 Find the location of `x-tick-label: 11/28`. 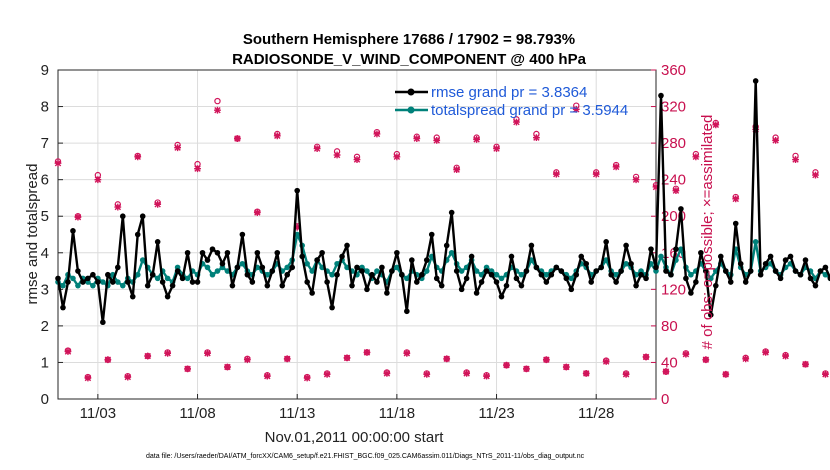

x-tick-label: 11/28 is located at coordinates (596, 413).